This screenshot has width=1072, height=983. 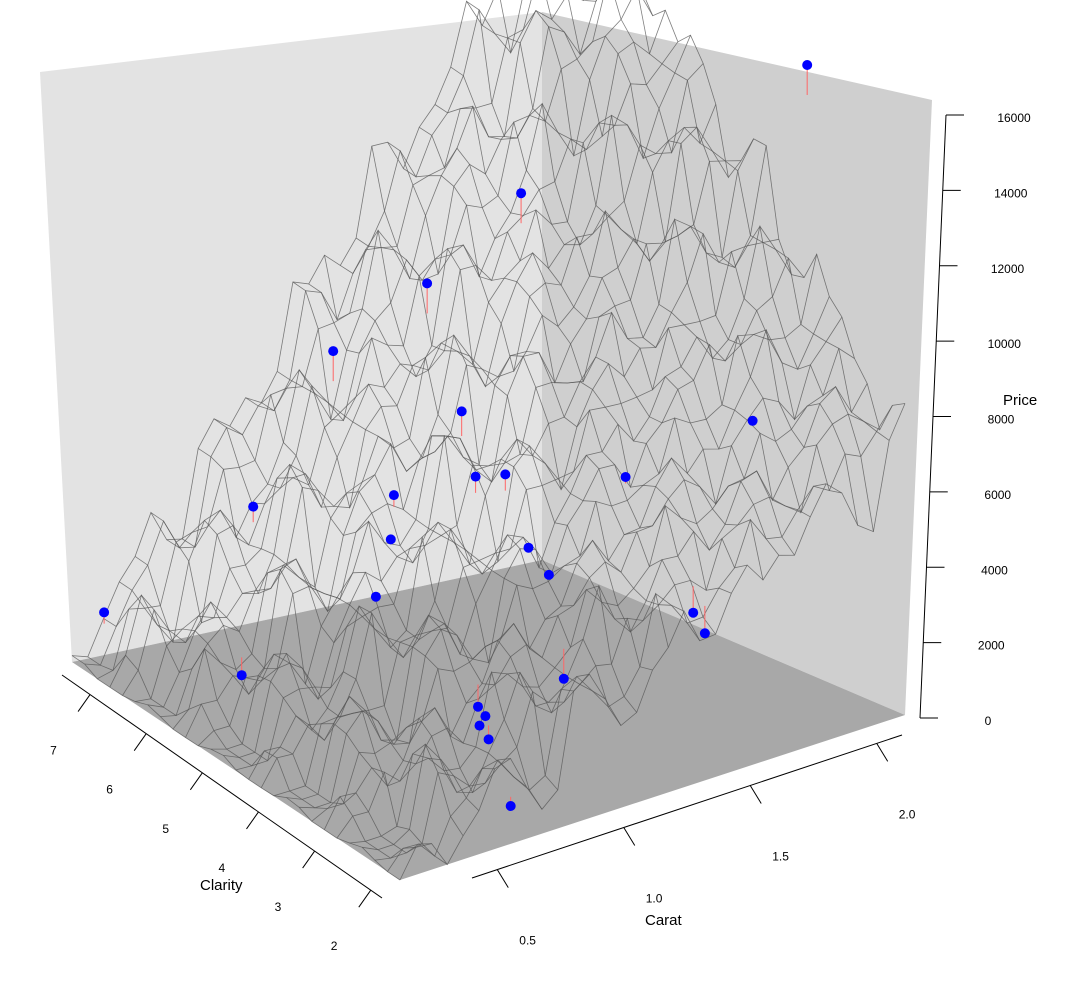 I want to click on price-tick-label: 0, so click(x=988, y=721).